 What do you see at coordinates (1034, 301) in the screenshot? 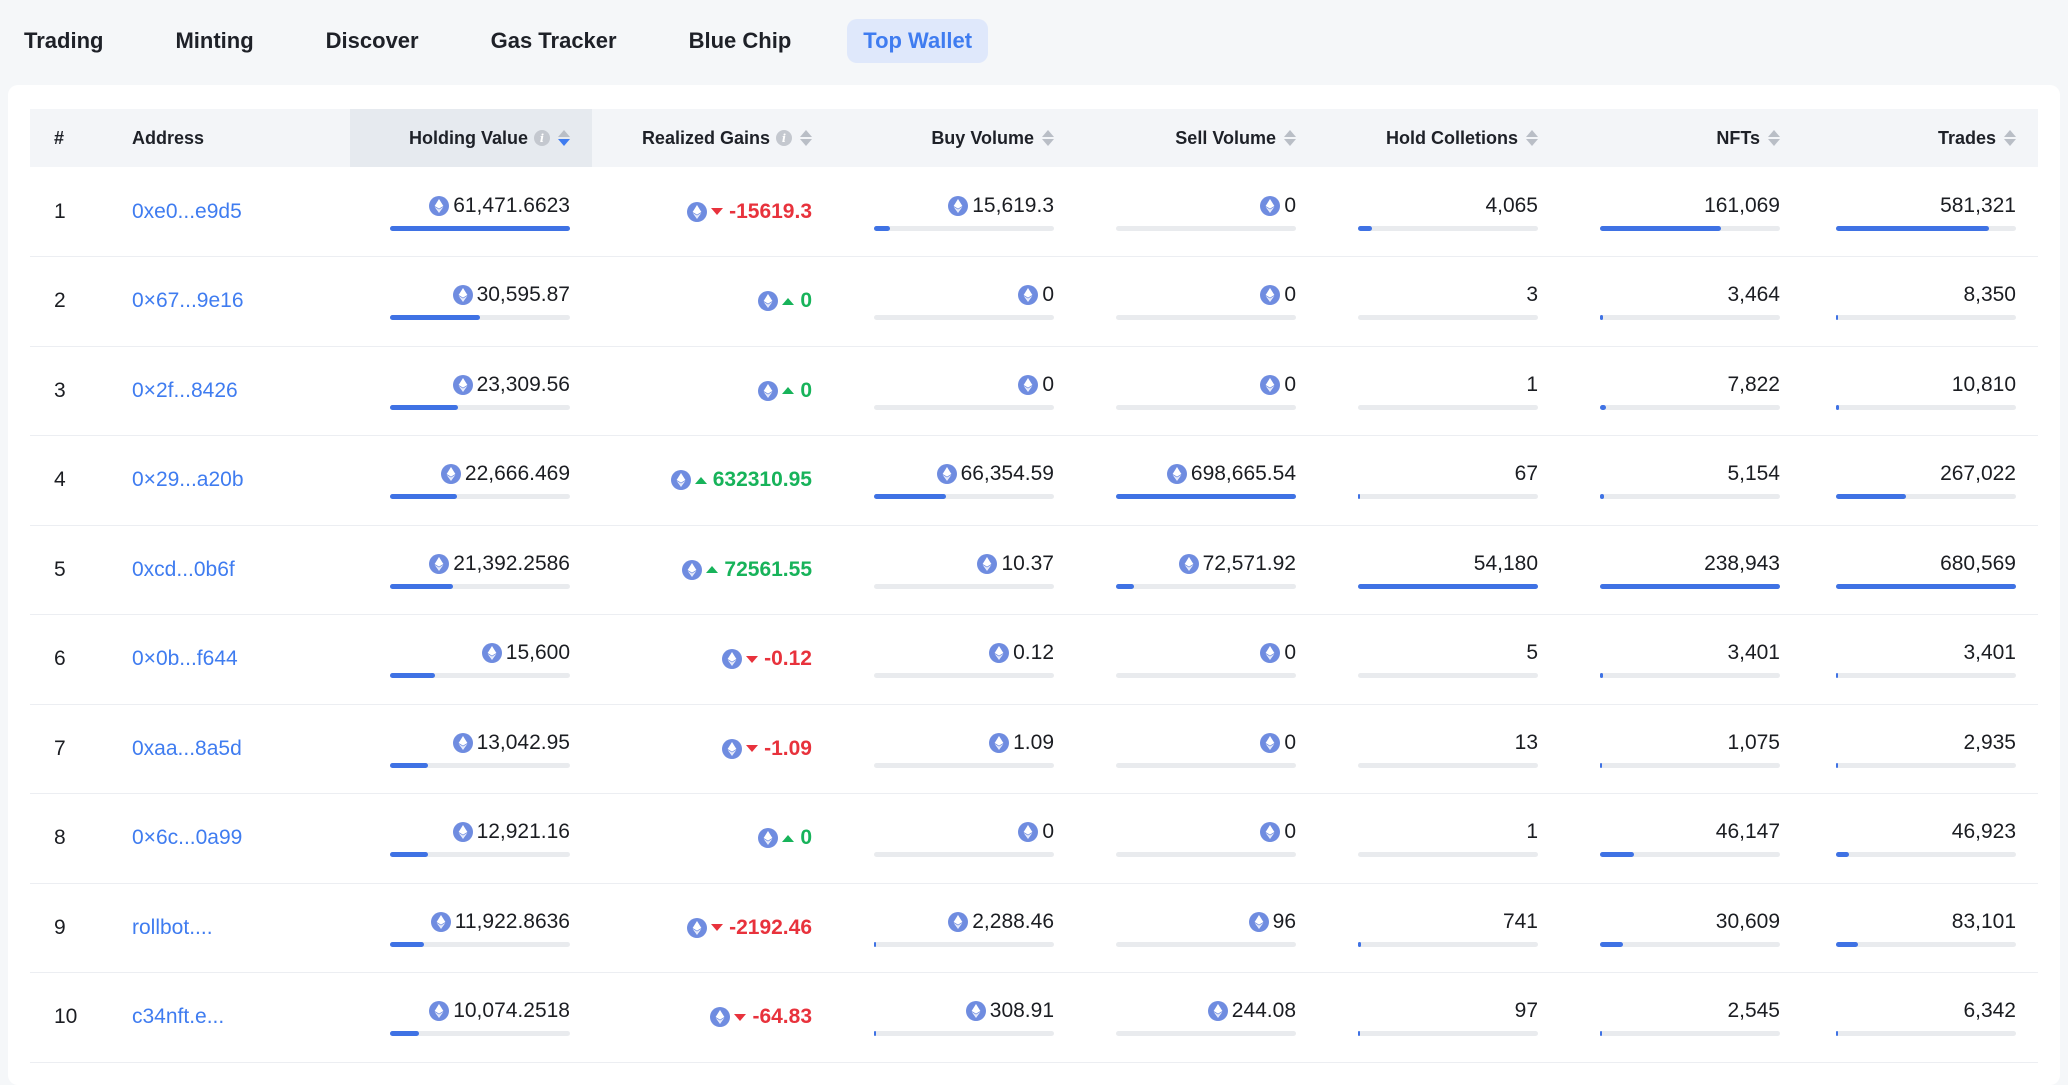
I see `table-row: 2 0×67...9e16 30,595.87 0 0 0 3 3,464 8,350` at bounding box center [1034, 301].